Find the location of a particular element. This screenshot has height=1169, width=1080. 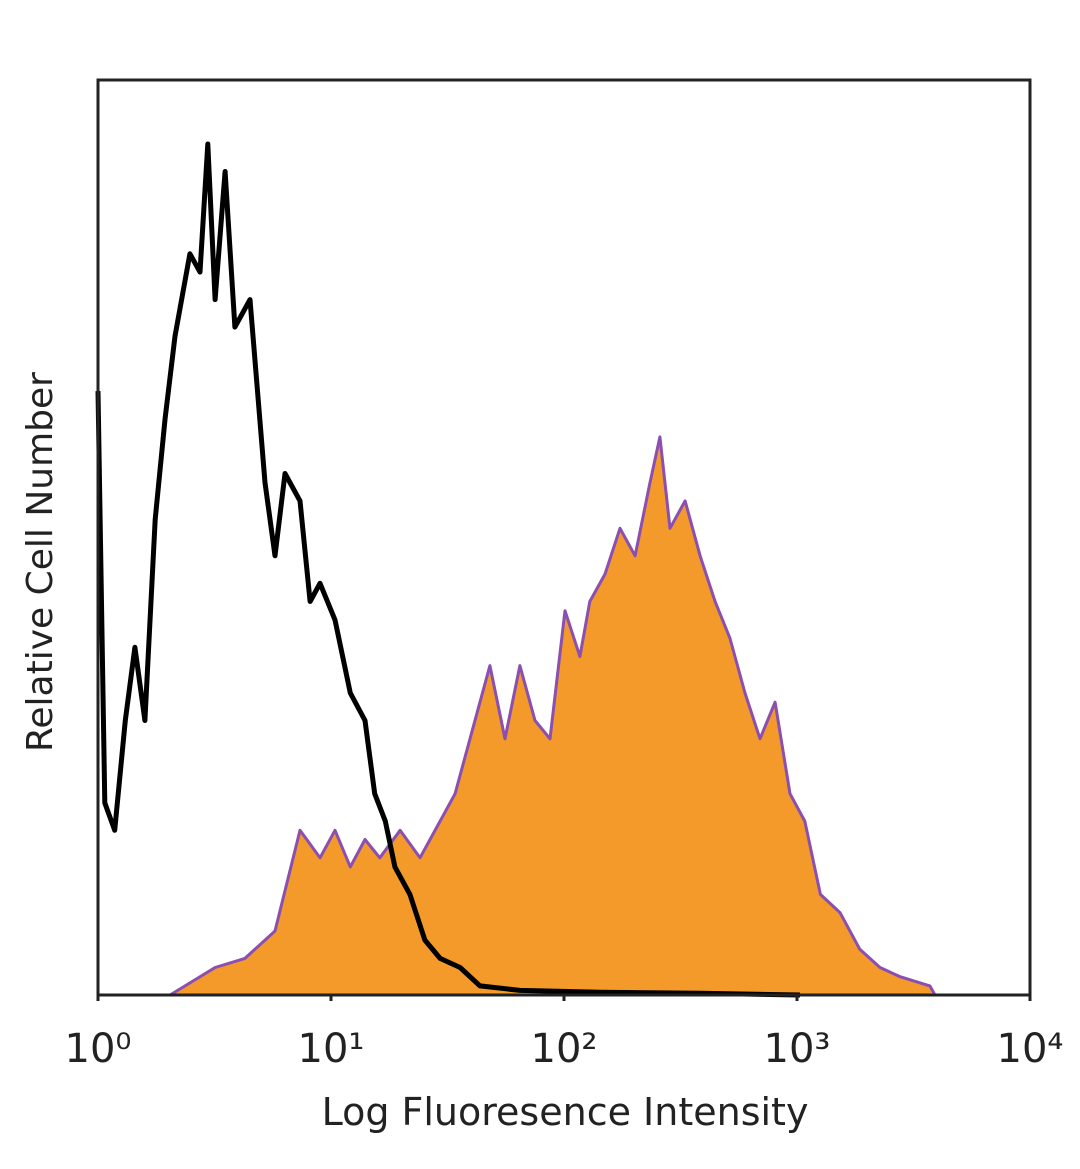

x-axis-label: Log Fluoresence Intensity is located at coordinates (565, 1112).